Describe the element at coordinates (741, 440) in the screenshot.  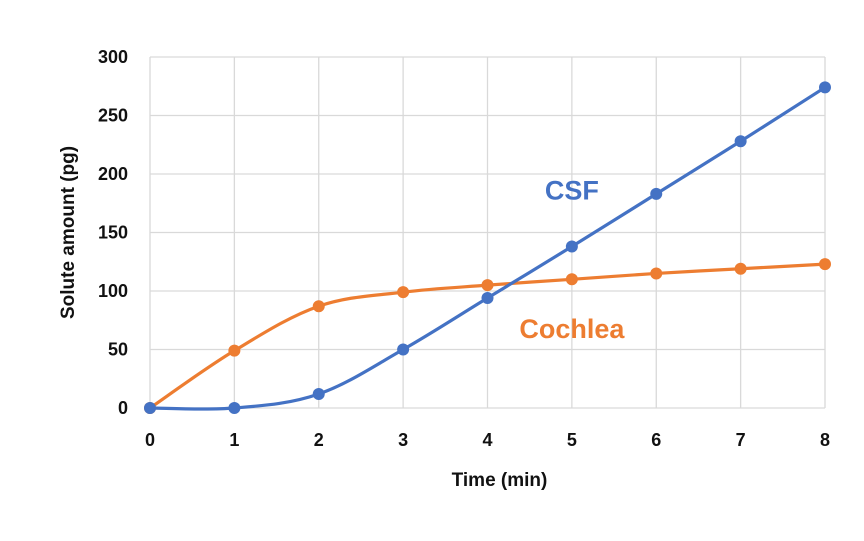
I see `x-tick-label: 7` at that location.